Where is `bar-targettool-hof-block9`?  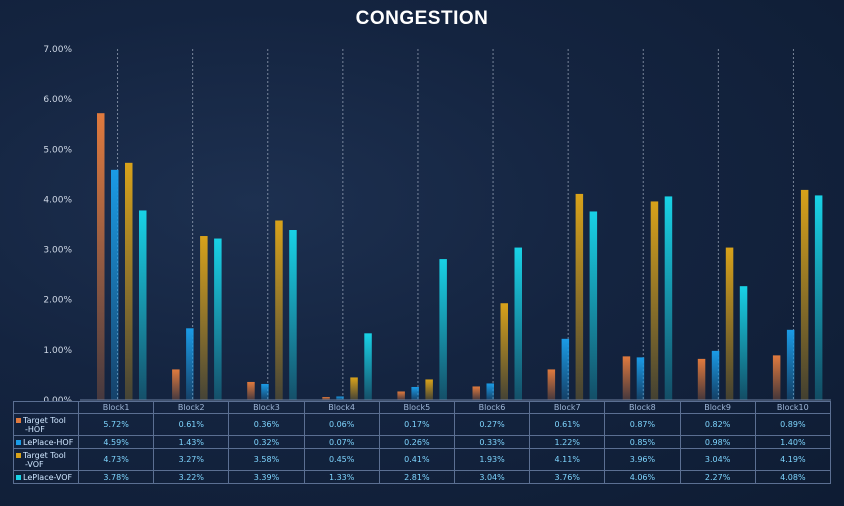
bar-targettool-hof-block9 is located at coordinates (701, 379).